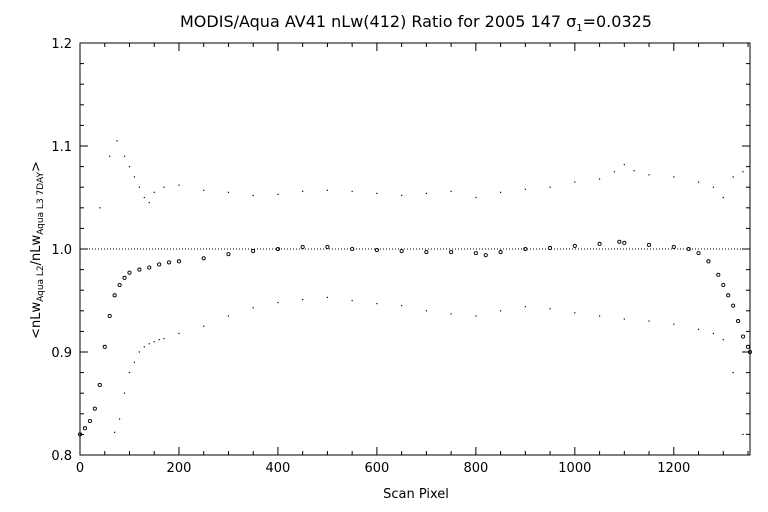 The width and height of the screenshot is (768, 512). What do you see at coordinates (61, 456) in the screenshot?
I see `y-tick-label: 0.8` at bounding box center [61, 456].